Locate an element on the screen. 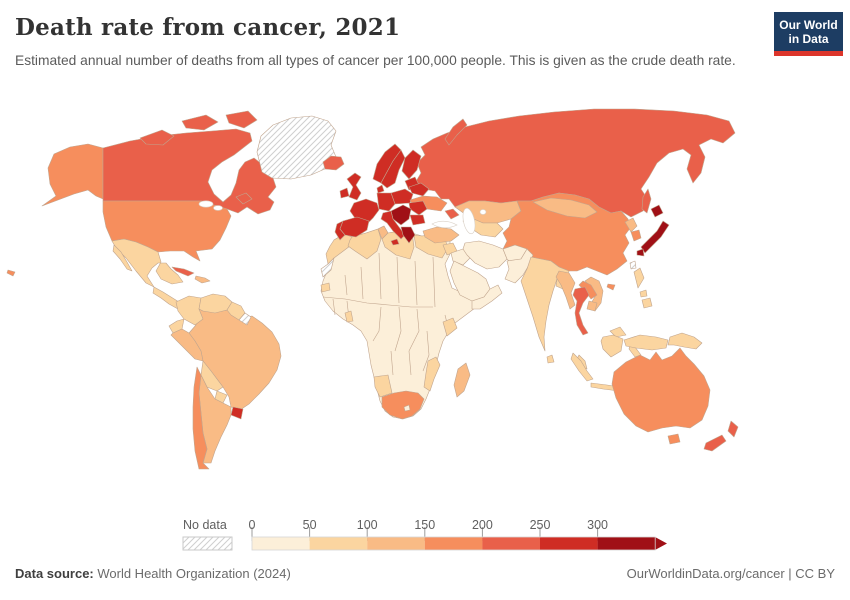 The width and height of the screenshot is (850, 600). country-philippines-luzon is located at coordinates (639, 278).